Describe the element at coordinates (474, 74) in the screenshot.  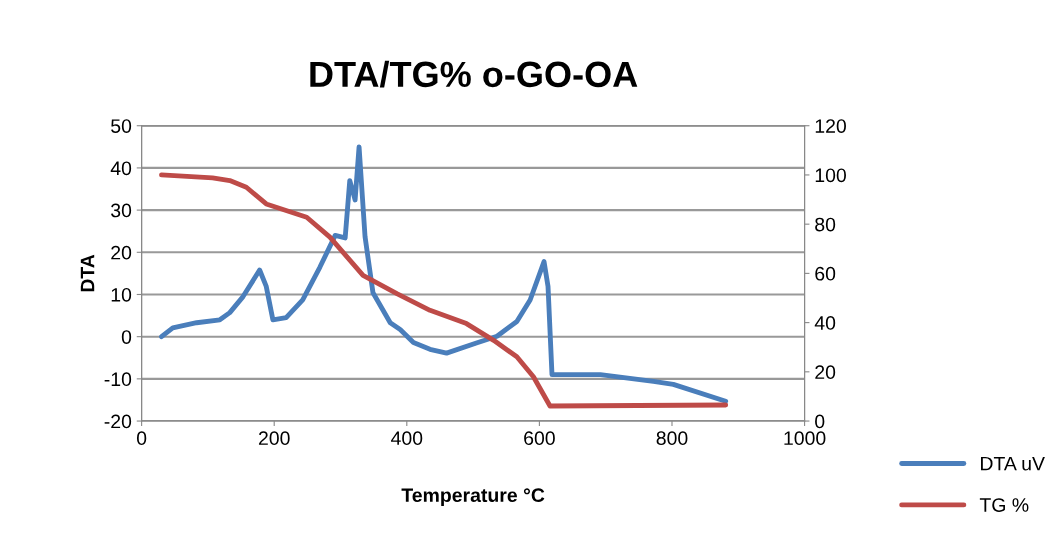
I see `chart-title: DTA/TG% o-GO-OA` at that location.